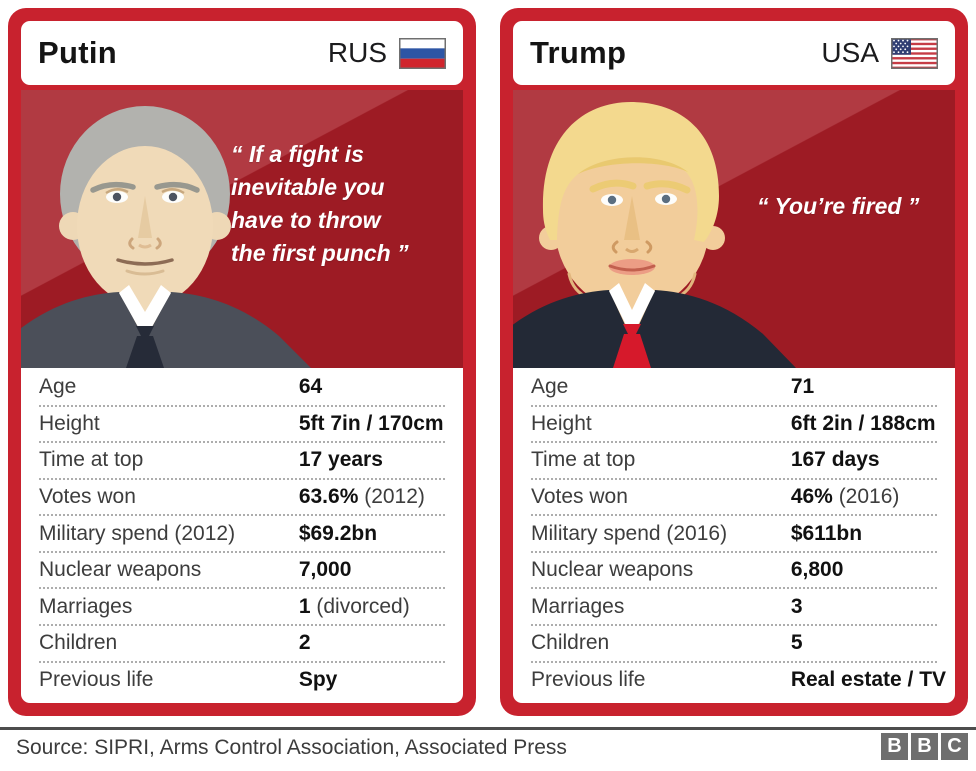 Image resolution: width=976 pixels, height=771 pixels. I want to click on stat-value: 2, so click(304, 643).